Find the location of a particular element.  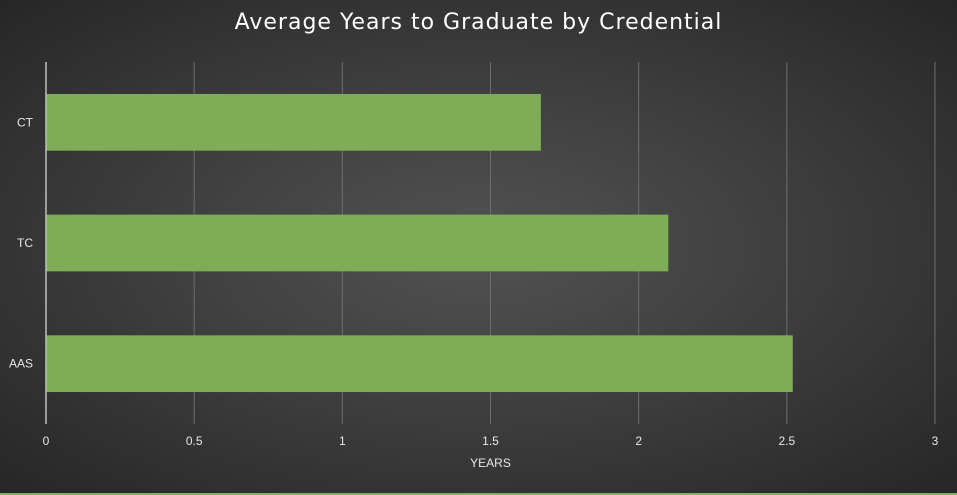

y-tick-label: AAS is located at coordinates (21, 364).